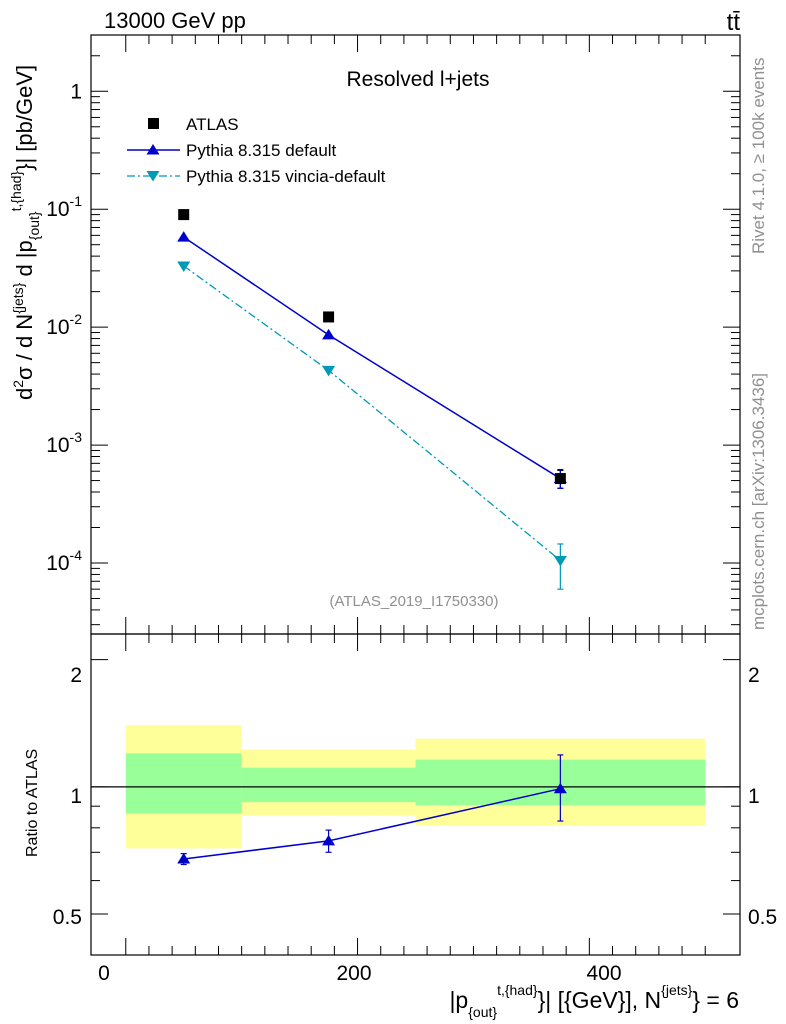 The image size is (786, 1024). What do you see at coordinates (212, 124) in the screenshot?
I see `legend-label-atlas: ATLAS` at bounding box center [212, 124].